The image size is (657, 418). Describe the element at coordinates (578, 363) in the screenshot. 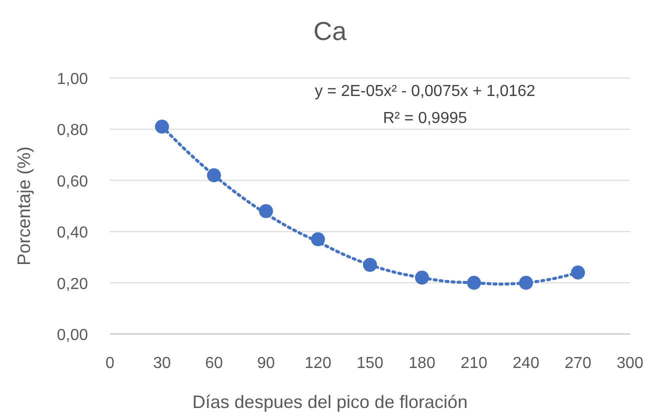

I see `x-tick-label: 270` at that location.